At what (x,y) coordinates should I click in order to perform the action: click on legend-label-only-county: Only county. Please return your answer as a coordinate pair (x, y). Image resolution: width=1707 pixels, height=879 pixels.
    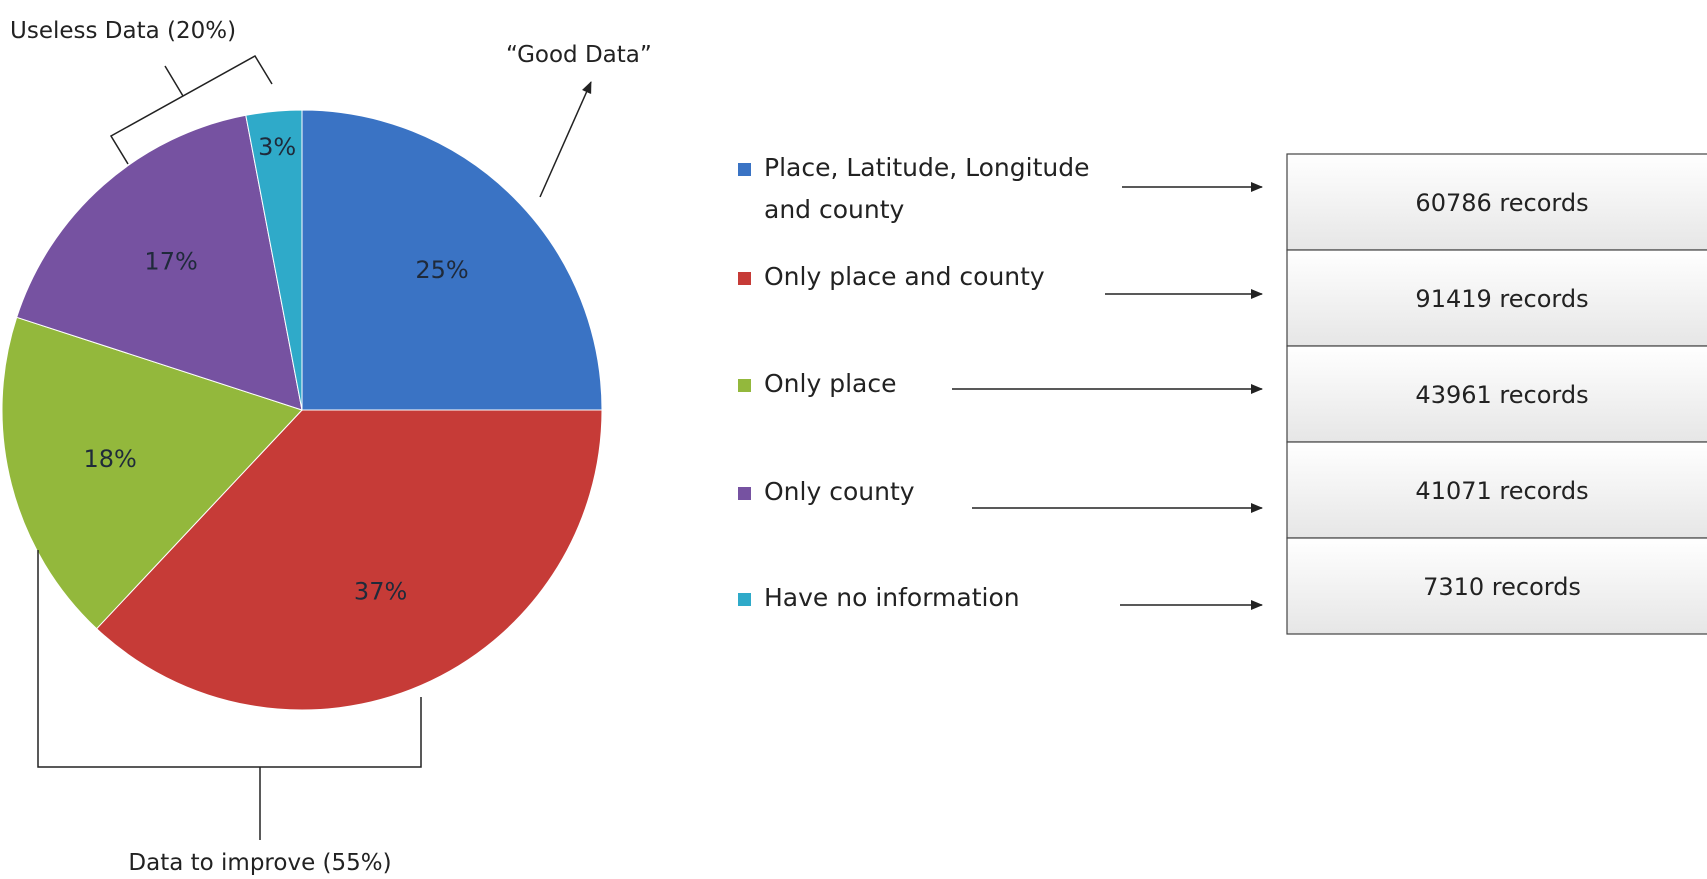
    Looking at the image, I should click on (839, 491).